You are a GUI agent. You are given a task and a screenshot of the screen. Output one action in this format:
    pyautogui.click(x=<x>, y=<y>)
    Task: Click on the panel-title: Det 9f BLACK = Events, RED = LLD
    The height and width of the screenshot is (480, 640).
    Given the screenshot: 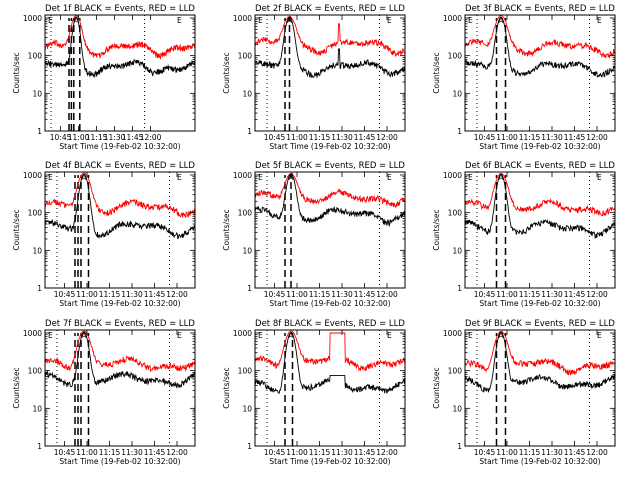 What is the action you would take?
    pyautogui.click(x=540, y=324)
    